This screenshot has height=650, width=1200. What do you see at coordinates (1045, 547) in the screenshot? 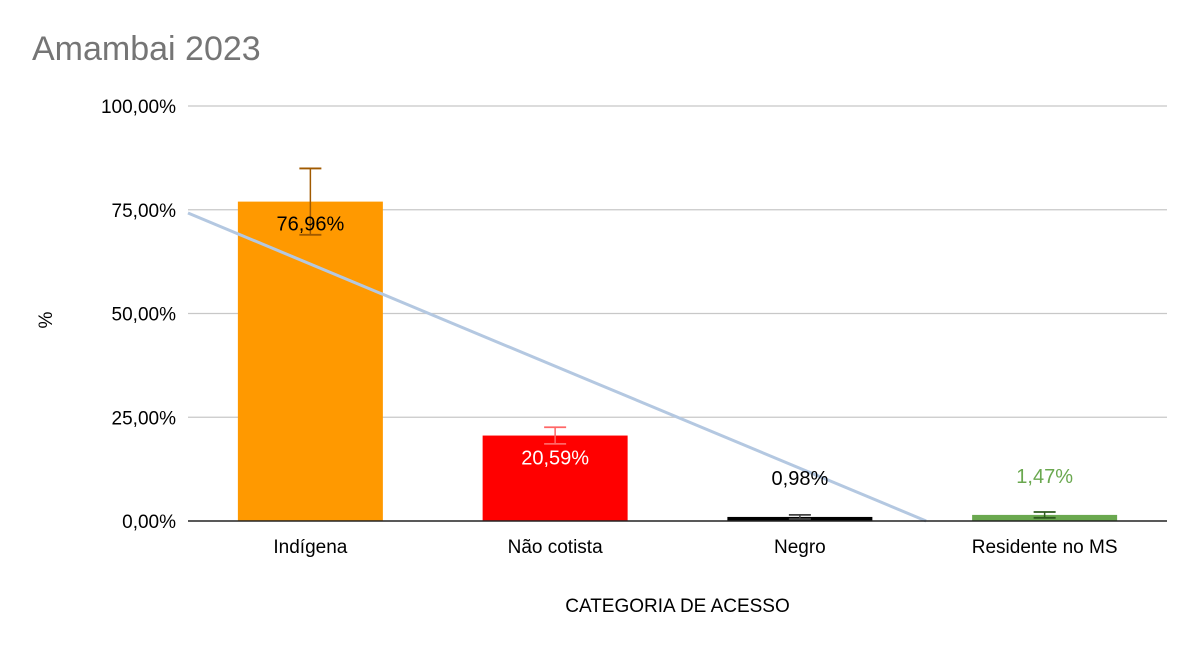
I see `x-tick-label: Residente no MS` at bounding box center [1045, 547].